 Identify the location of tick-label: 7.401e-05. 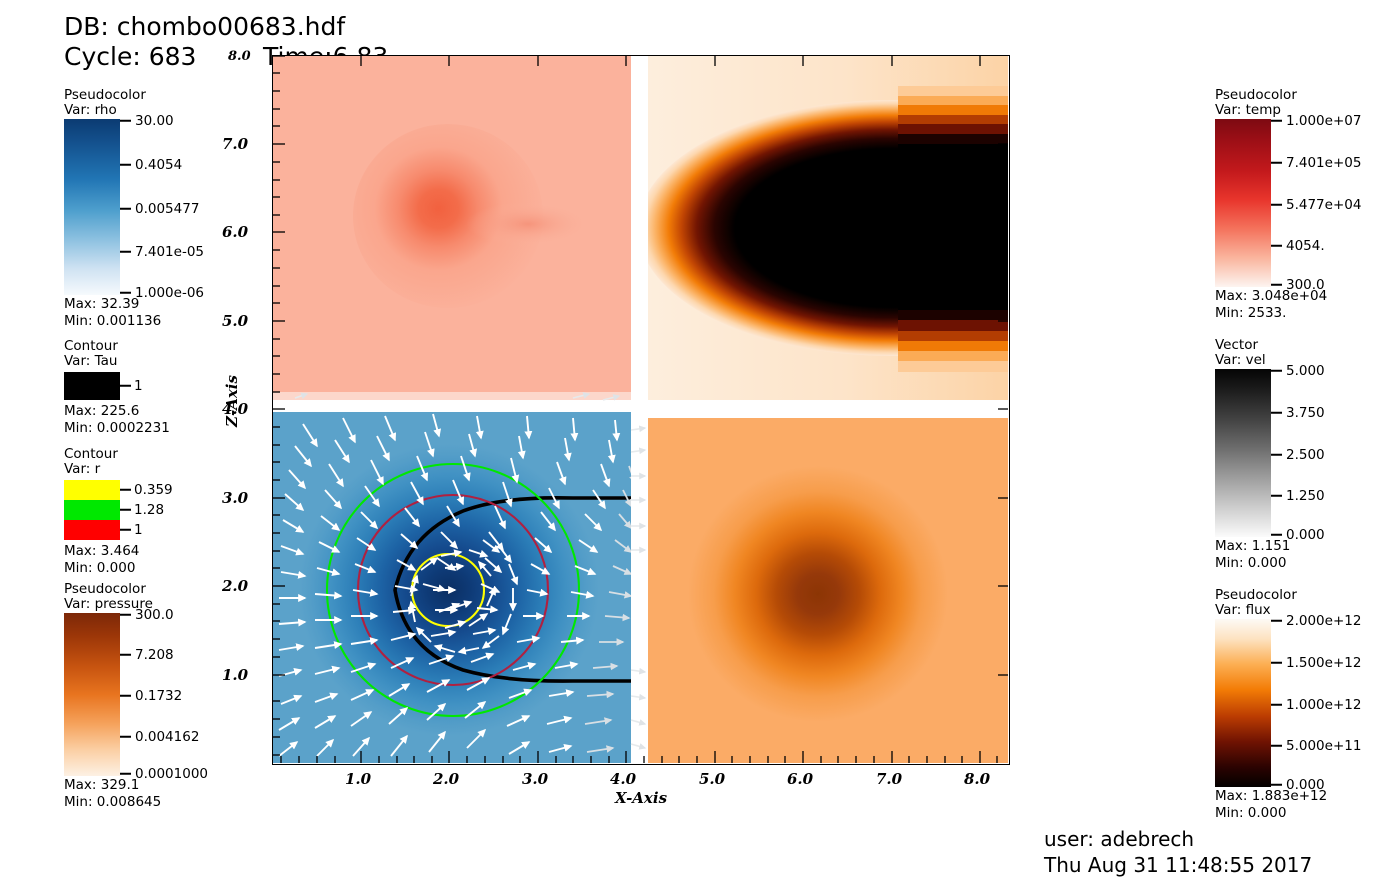
(170, 251).